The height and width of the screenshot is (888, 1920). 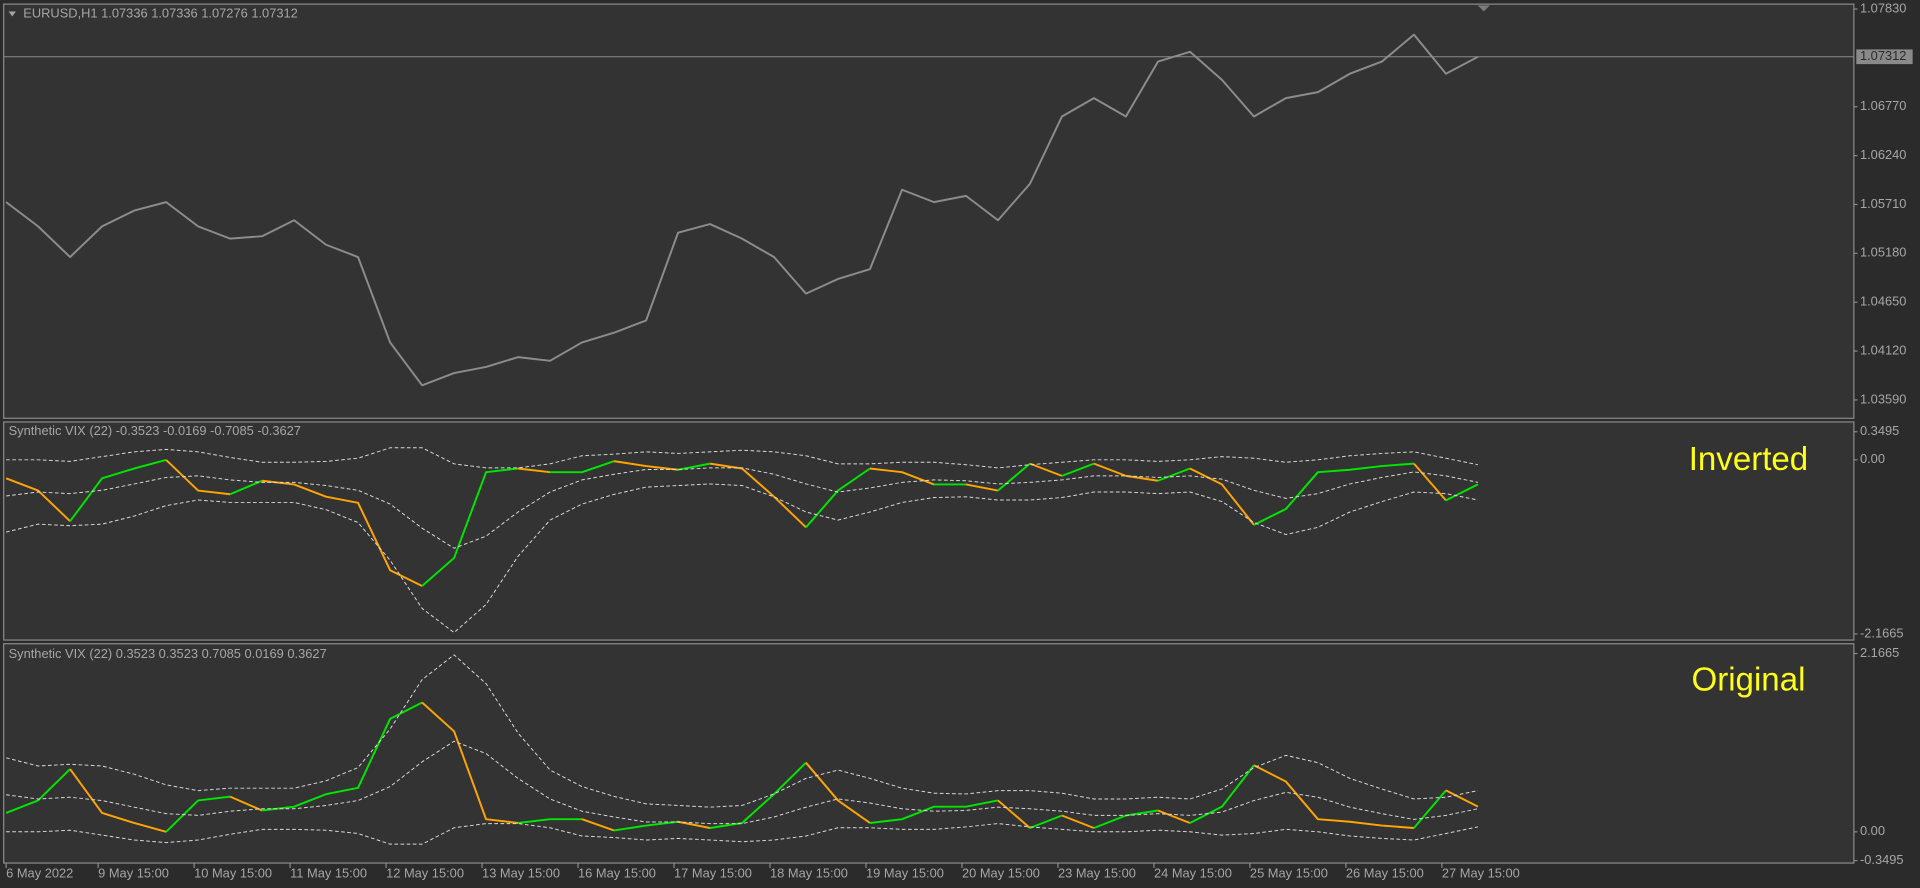 I want to click on y-tick-label: 1.05180, so click(x=1883, y=252).